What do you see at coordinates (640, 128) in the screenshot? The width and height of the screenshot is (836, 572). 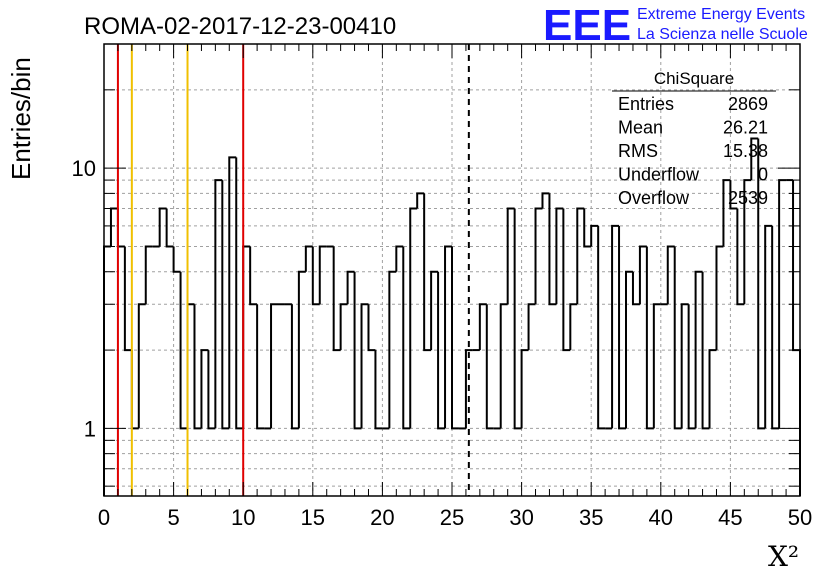 I see `stats-label: Mean` at bounding box center [640, 128].